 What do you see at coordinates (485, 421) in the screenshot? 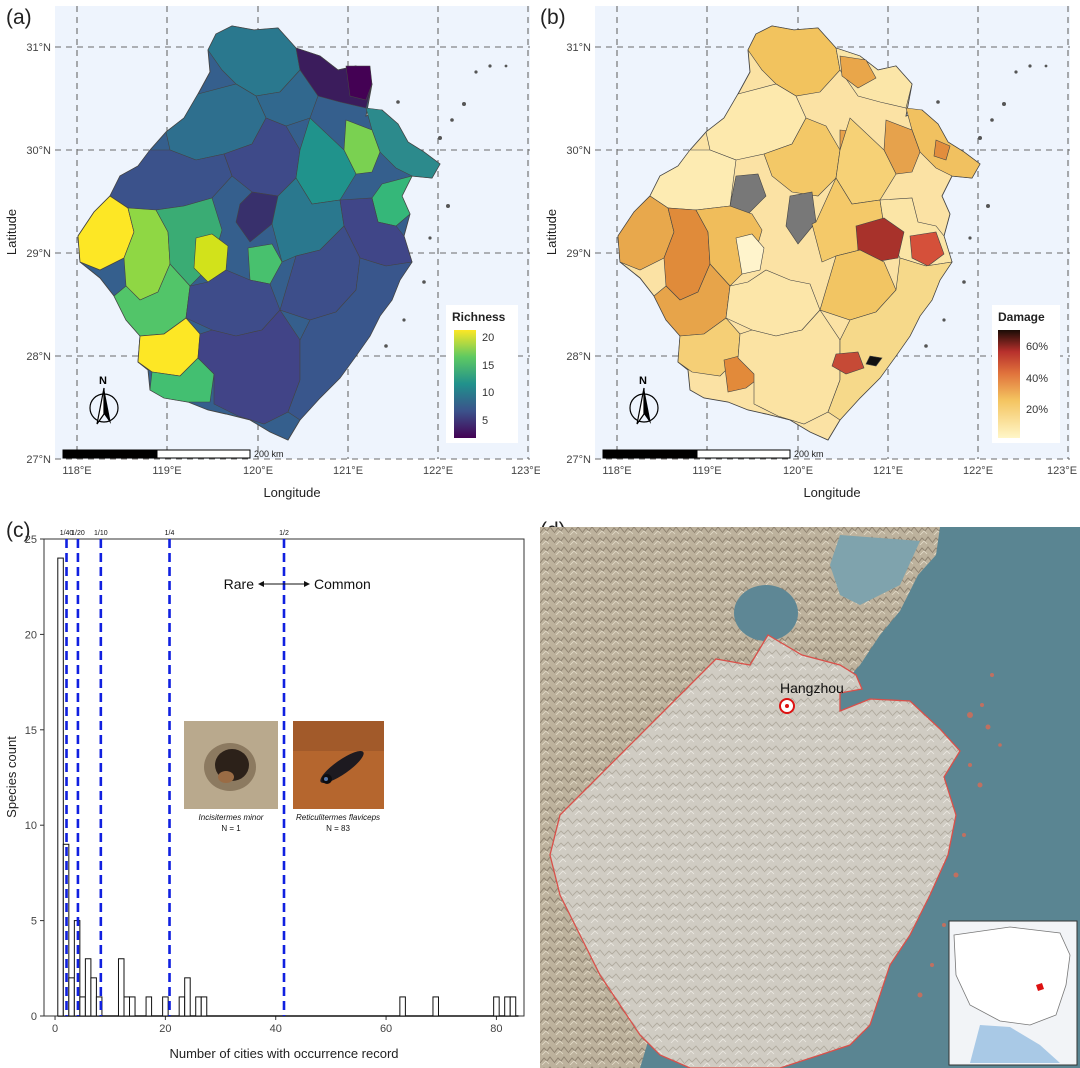
I see `legend-tick: 5` at bounding box center [485, 421].